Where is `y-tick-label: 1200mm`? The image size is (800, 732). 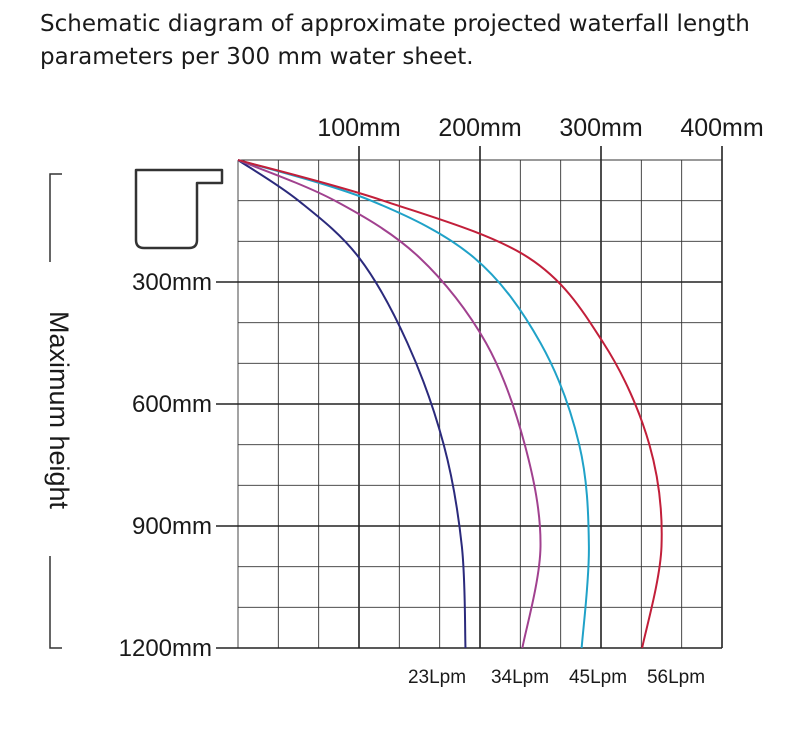 y-tick-label: 1200mm is located at coordinates (165, 648).